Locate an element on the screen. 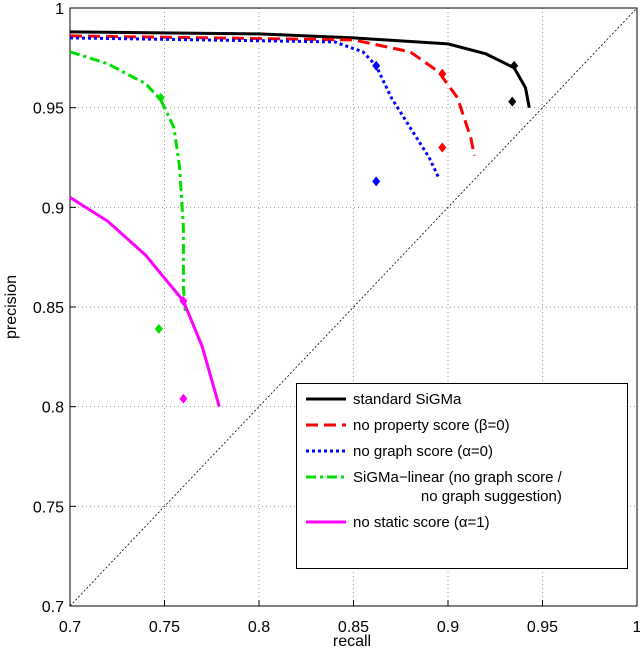  y-tick-label: 0.75 is located at coordinates (48, 507).